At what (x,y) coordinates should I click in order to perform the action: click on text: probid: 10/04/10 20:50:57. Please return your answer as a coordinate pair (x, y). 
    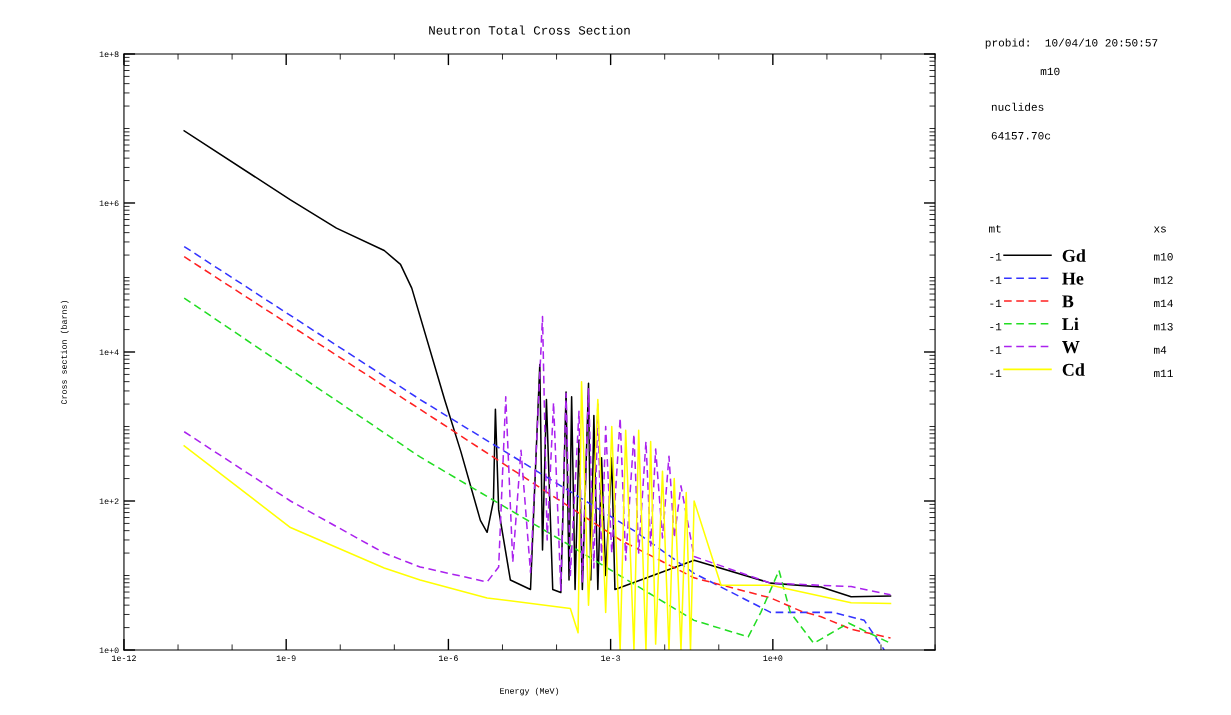
    Looking at the image, I should click on (1071, 43).